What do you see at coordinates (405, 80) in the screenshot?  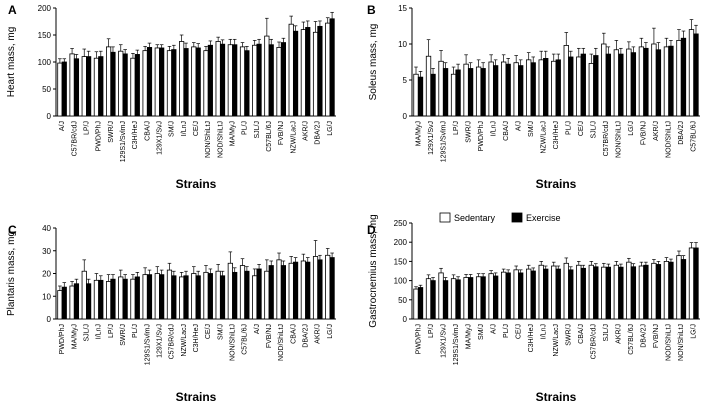 I see `y-tick-label: 5` at bounding box center [405, 80].